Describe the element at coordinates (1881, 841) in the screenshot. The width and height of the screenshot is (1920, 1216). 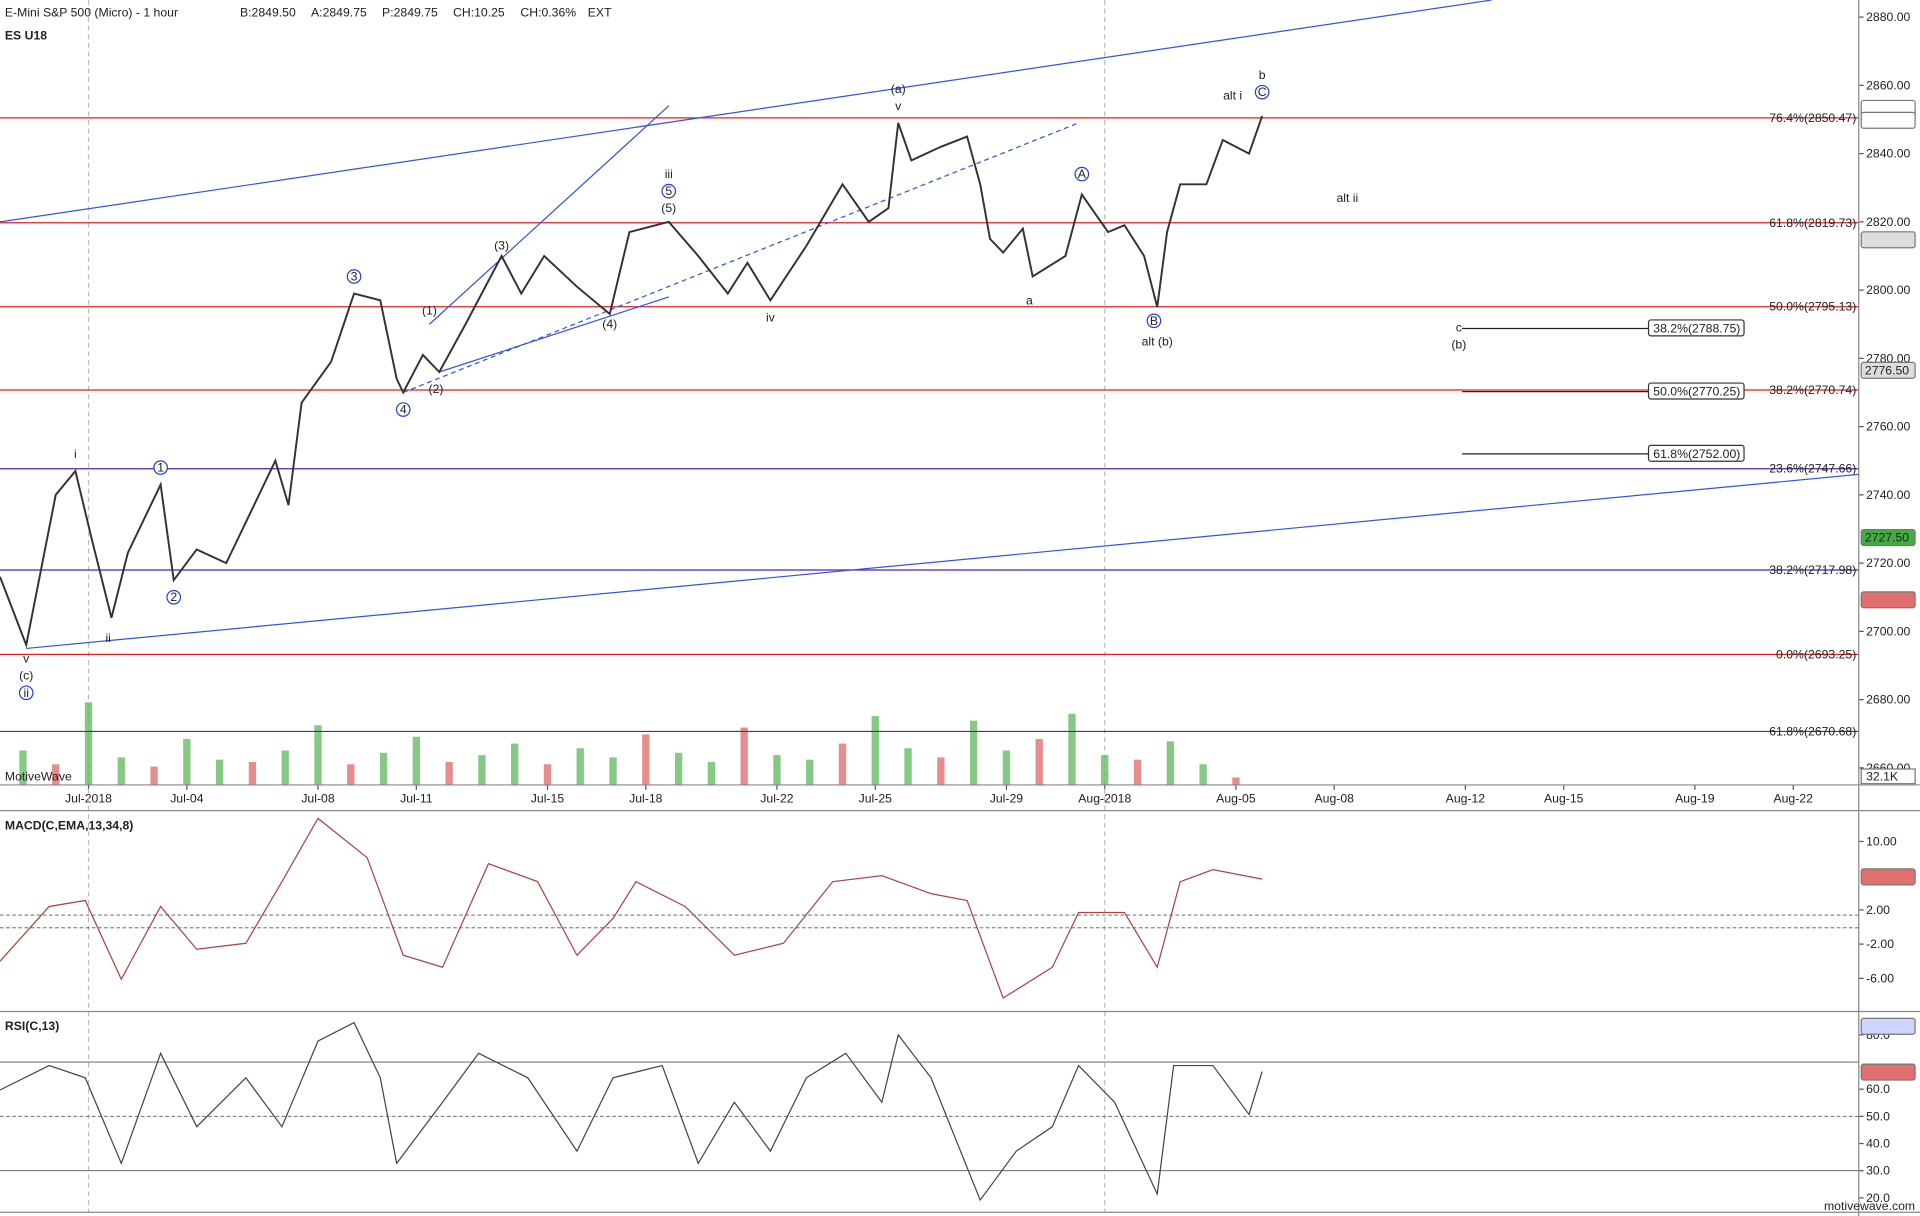
I see `y-tick-label: 10.00` at that location.